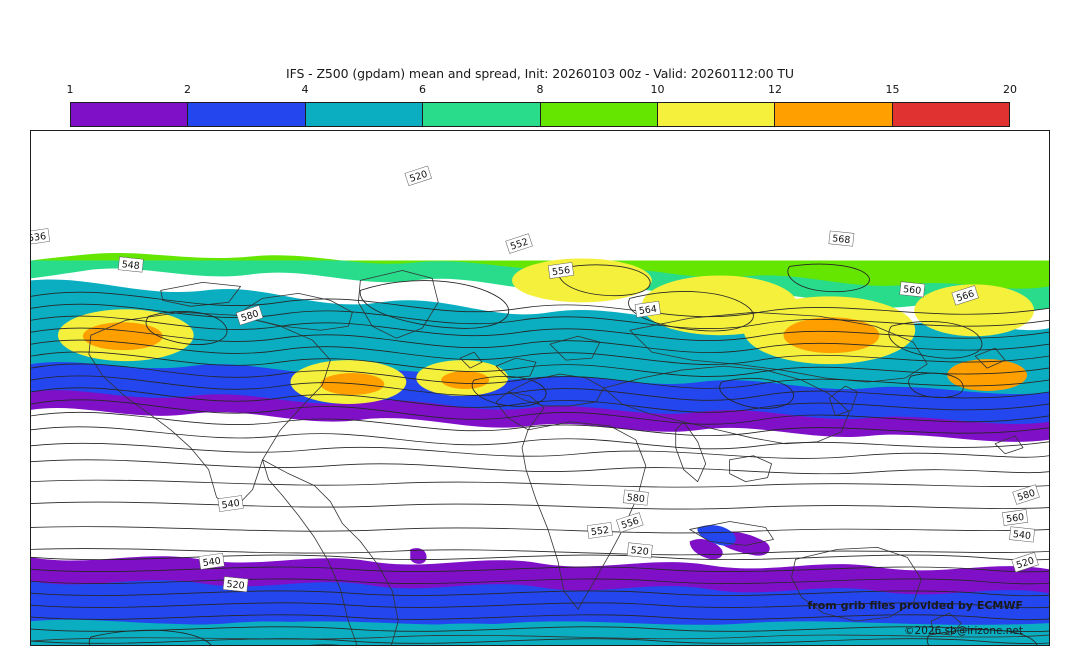 The width and height of the screenshot is (1080, 658). Describe the element at coordinates (590, 544) in the screenshot. I see `southern-purple-filaments` at that location.